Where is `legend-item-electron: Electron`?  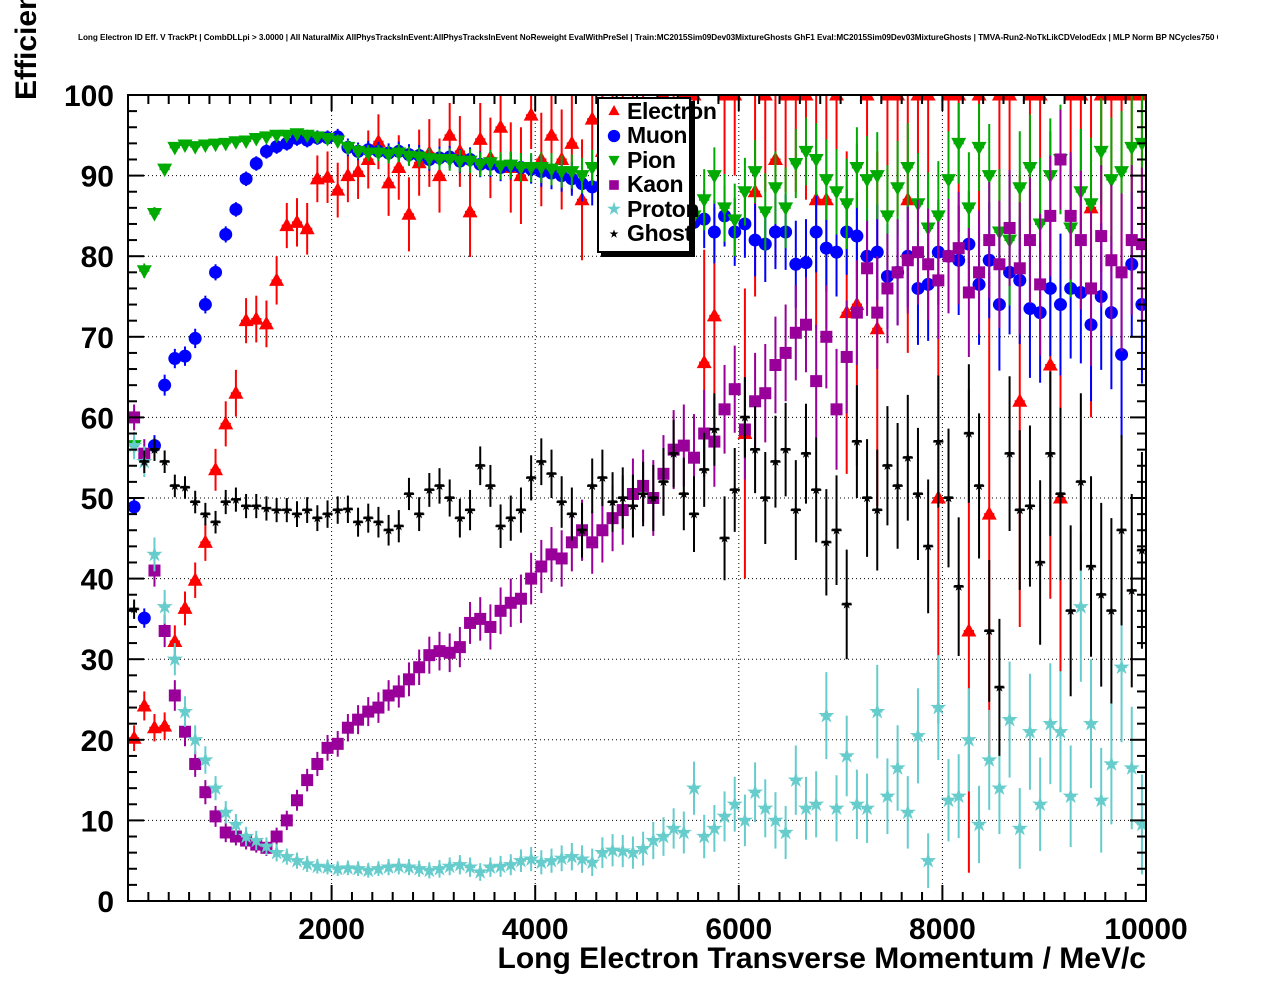
legend-item-electron: Electron is located at coordinates (658, 111).